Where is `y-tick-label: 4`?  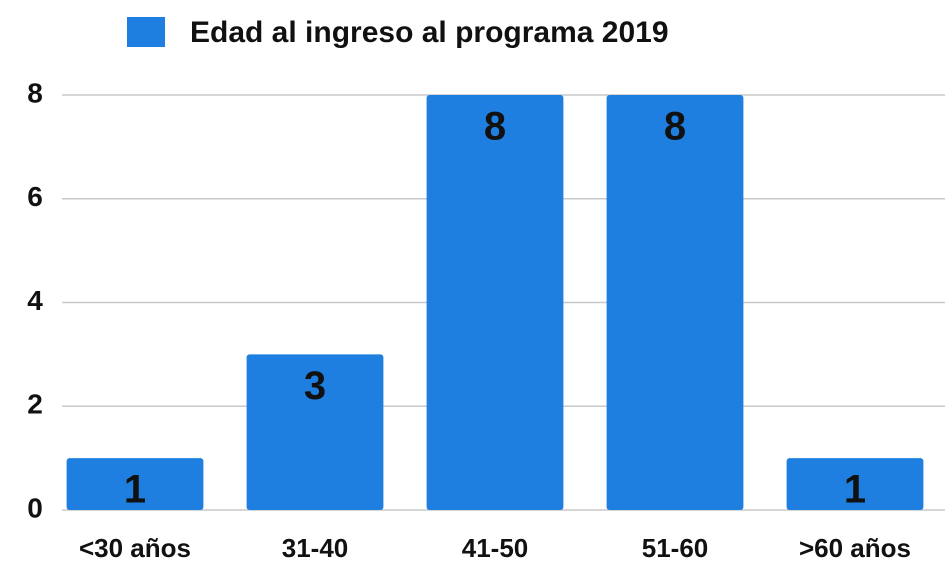 y-tick-label: 4 is located at coordinates (35, 300).